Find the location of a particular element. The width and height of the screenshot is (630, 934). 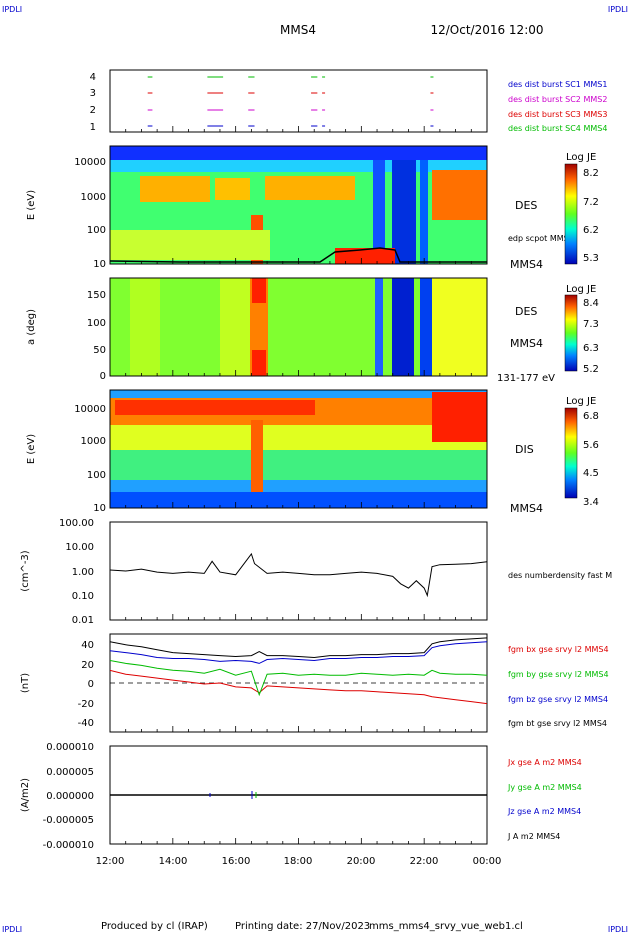

current-ylabel: (A/m2) is located at coordinates (25, 795).